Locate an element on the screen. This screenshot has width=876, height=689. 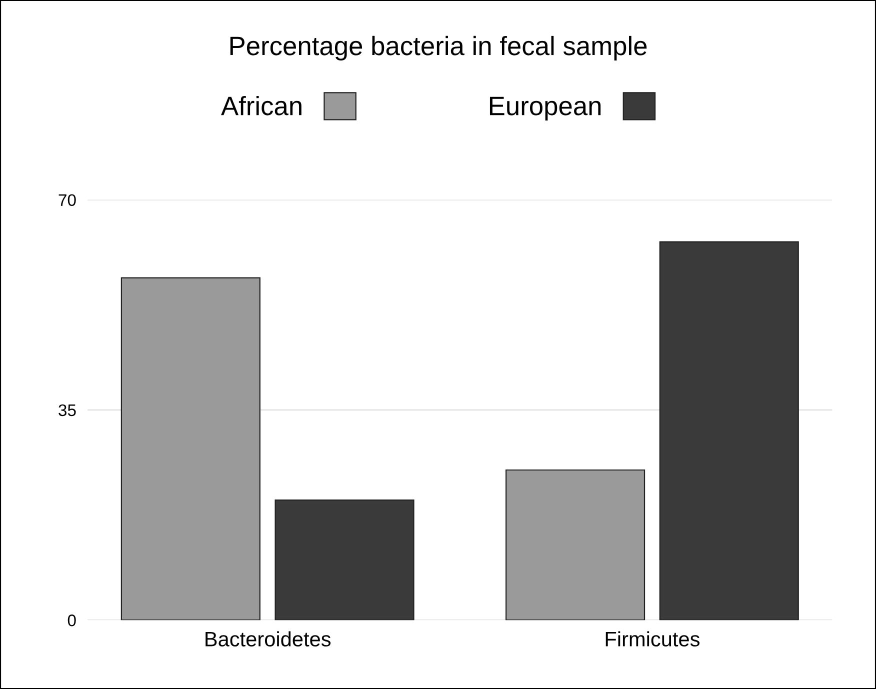
legend-label: African is located at coordinates (261, 106).